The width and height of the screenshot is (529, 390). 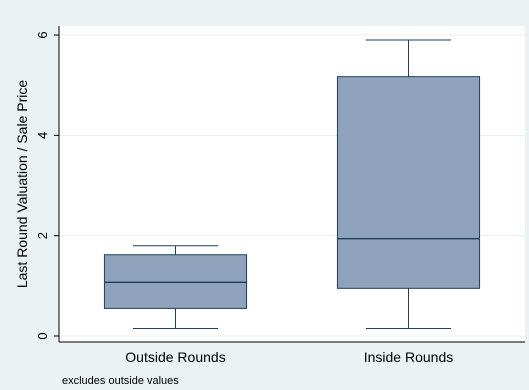 What do you see at coordinates (42, 235) in the screenshot?
I see `y-tick-label: 2` at bounding box center [42, 235].